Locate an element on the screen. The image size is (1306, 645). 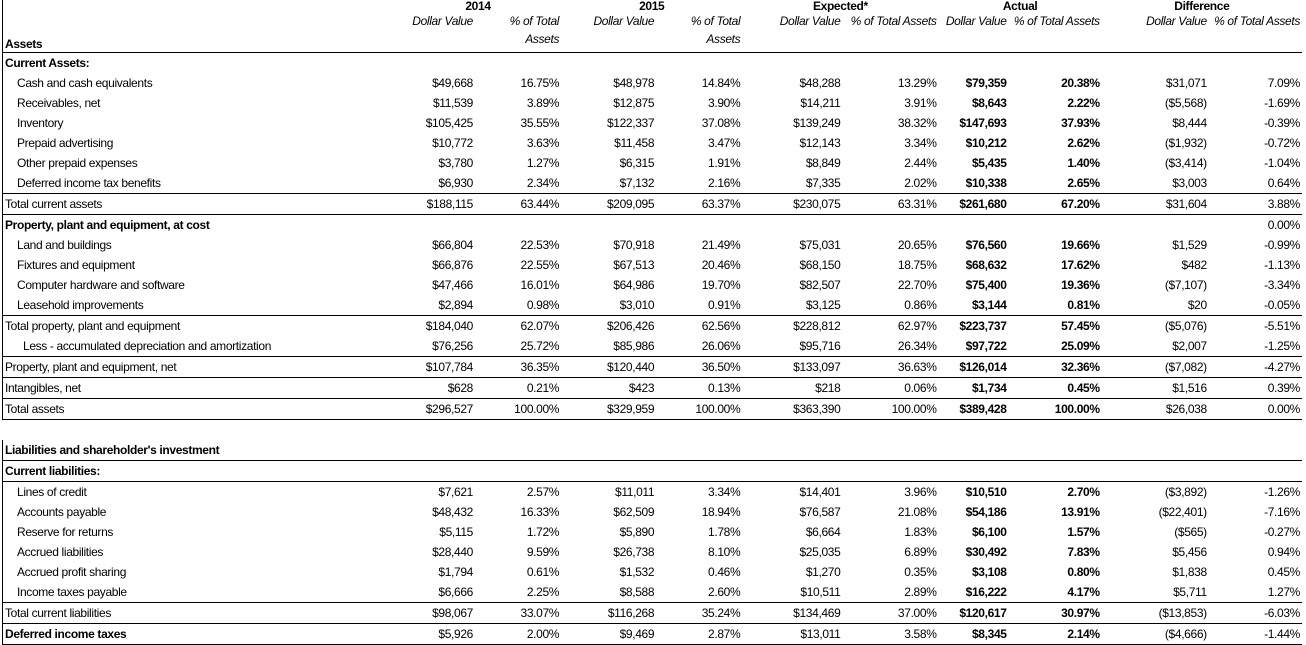
value-cell: $116,268 is located at coordinates (609, 613).